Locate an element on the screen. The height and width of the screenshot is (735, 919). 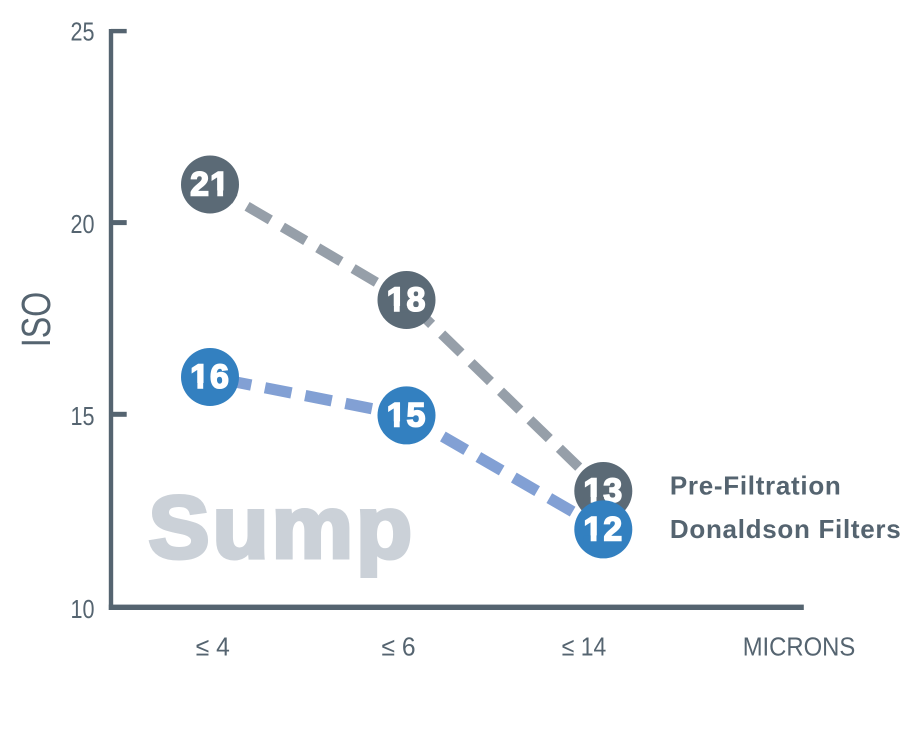
svg-text: ISO is located at coordinates (36, 320).